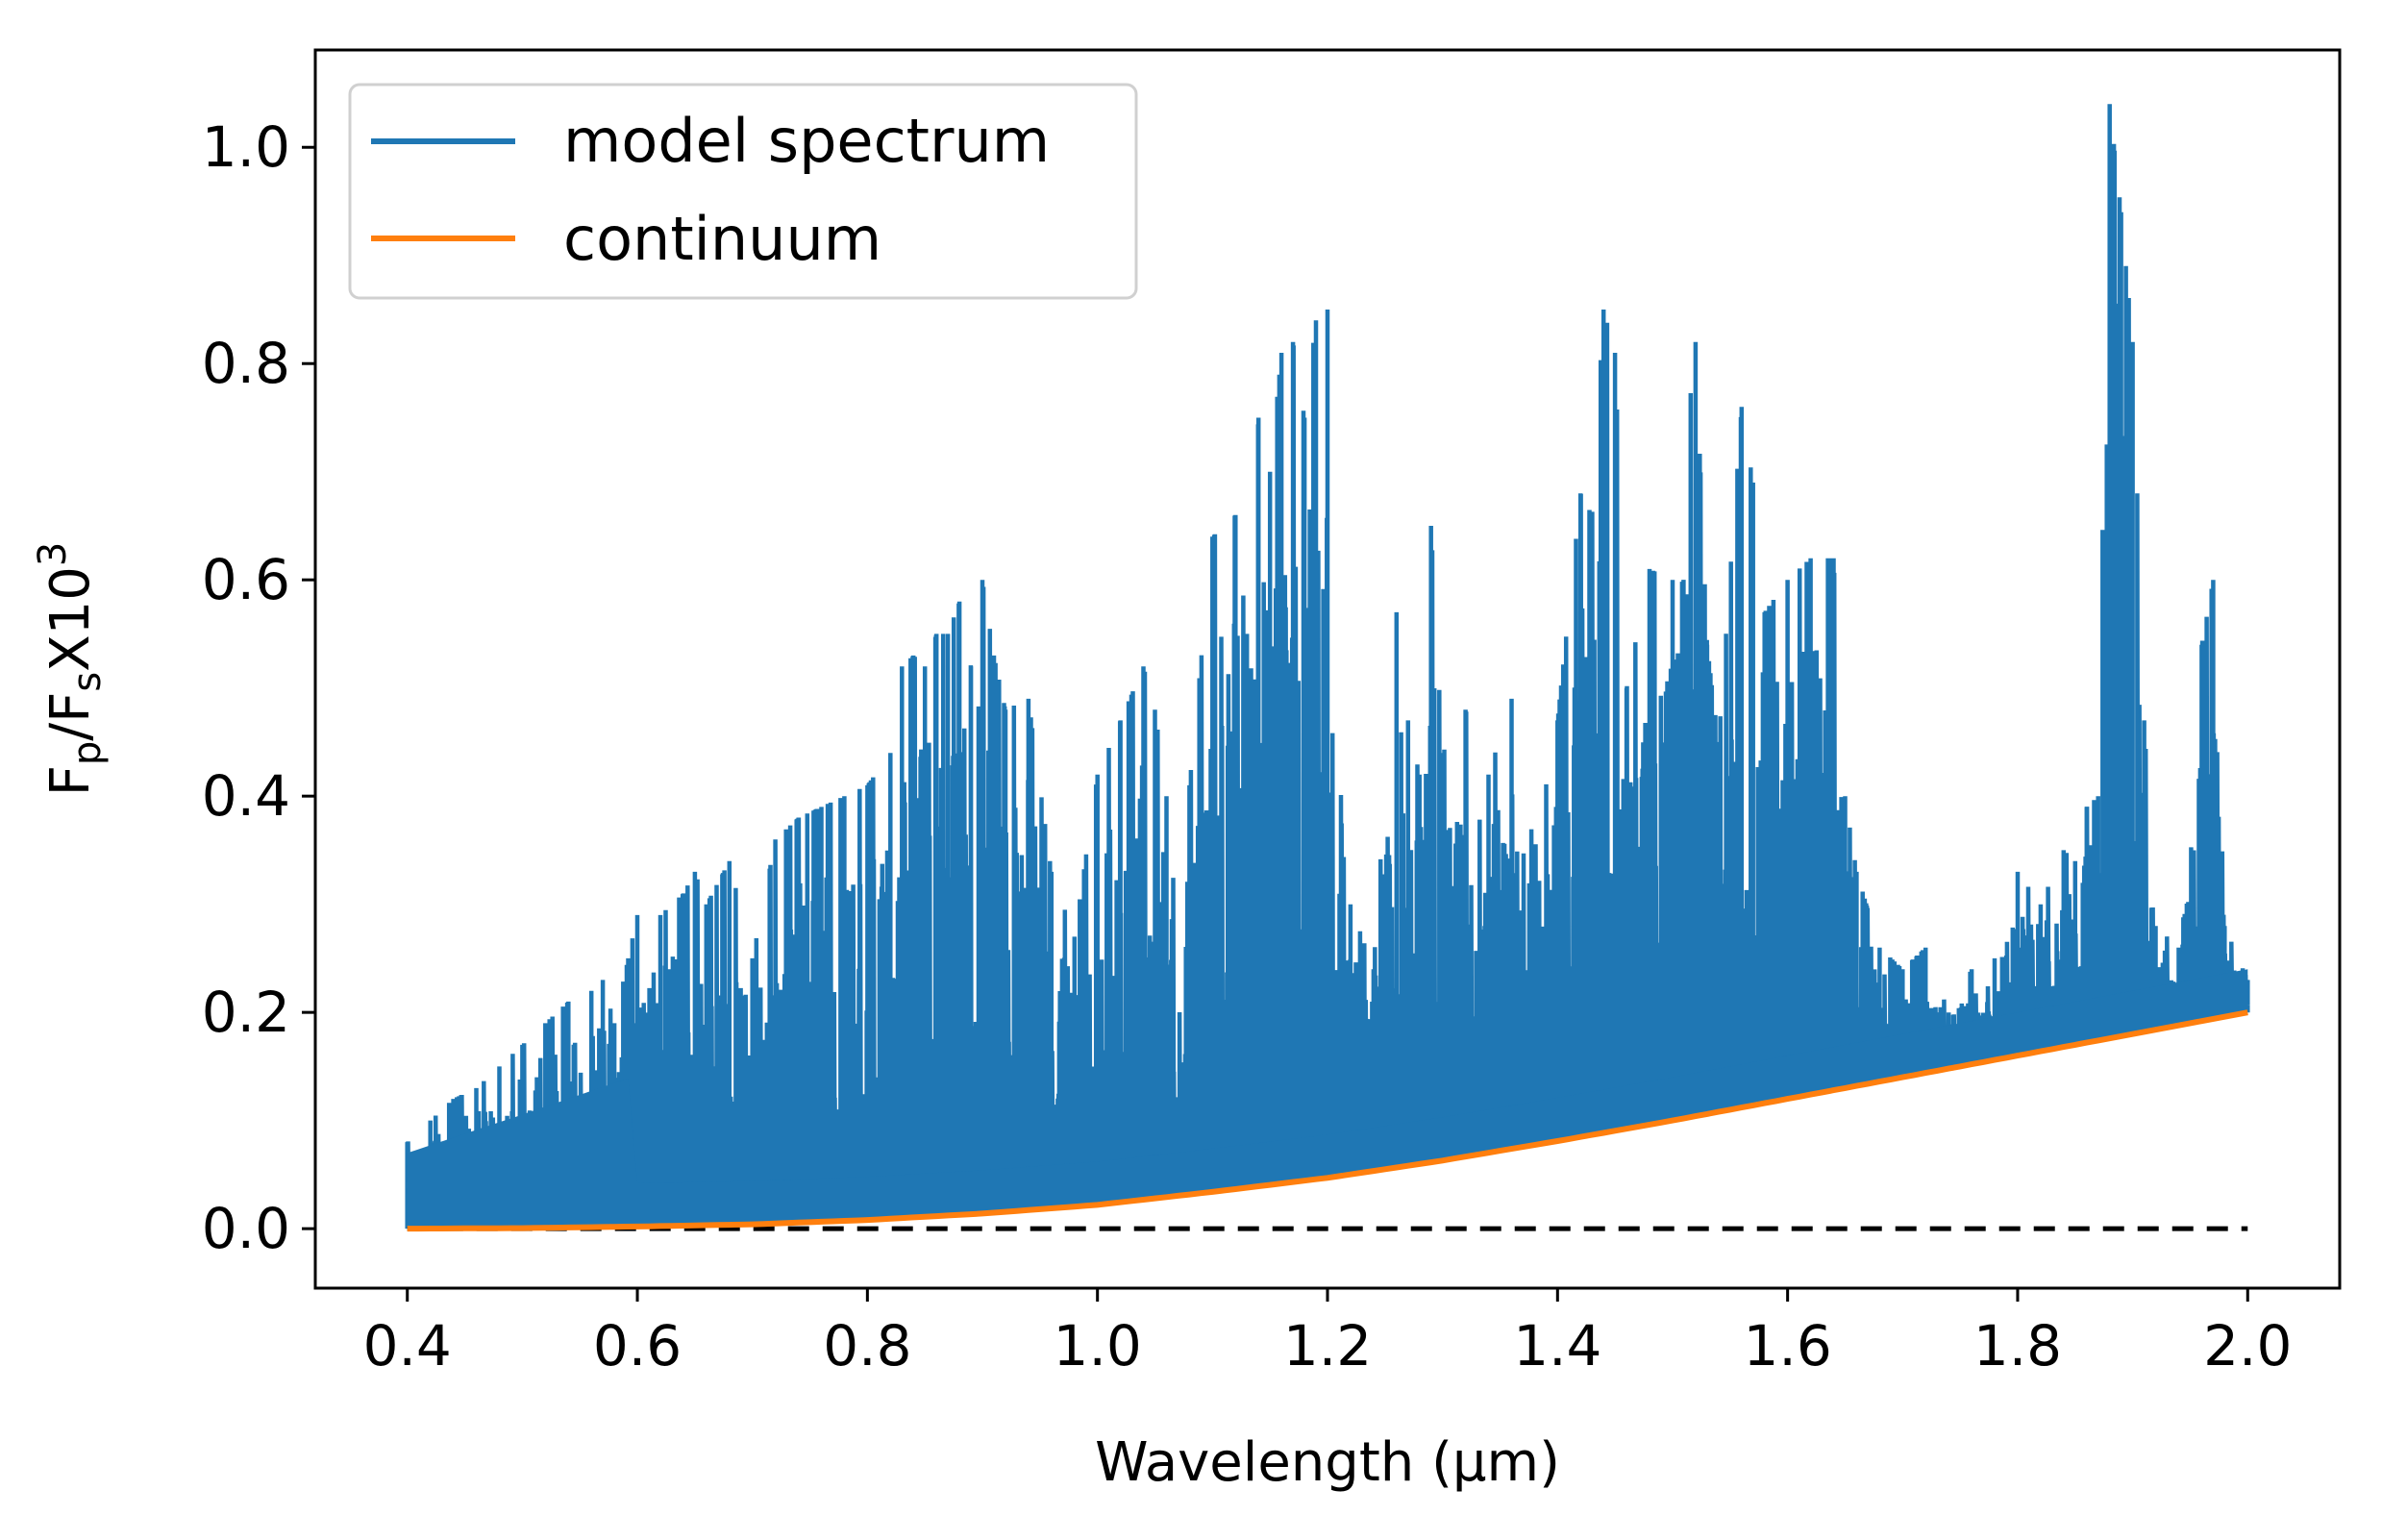  Describe the element at coordinates (70, 716) in the screenshot. I see `y-label-slash: /F` at that location.